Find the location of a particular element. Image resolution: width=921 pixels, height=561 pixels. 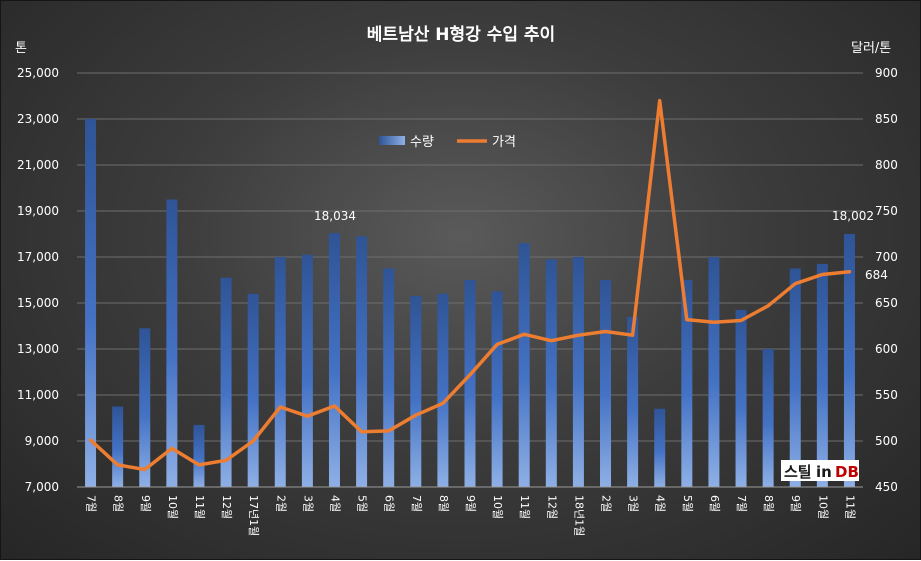

brand-text-c: DB is located at coordinates (847, 472).